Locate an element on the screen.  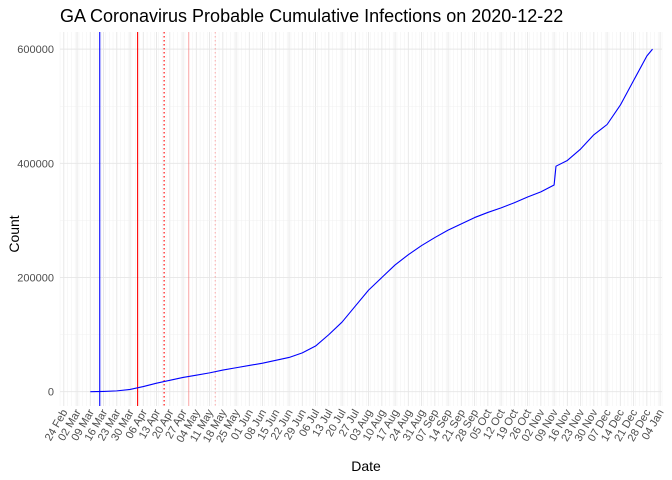
y-tick-label: 0 is located at coordinates (51, 393).